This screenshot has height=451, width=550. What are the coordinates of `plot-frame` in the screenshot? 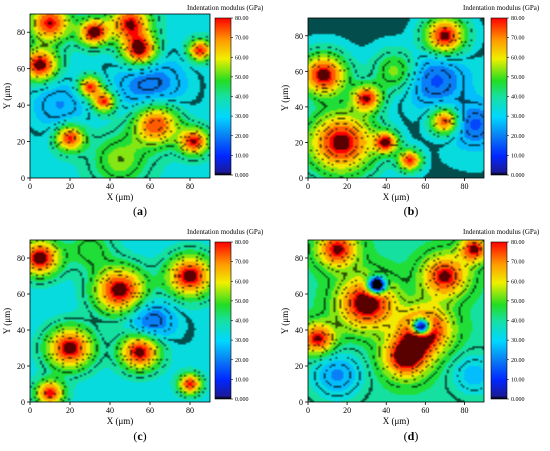 It's located at (396, 98).